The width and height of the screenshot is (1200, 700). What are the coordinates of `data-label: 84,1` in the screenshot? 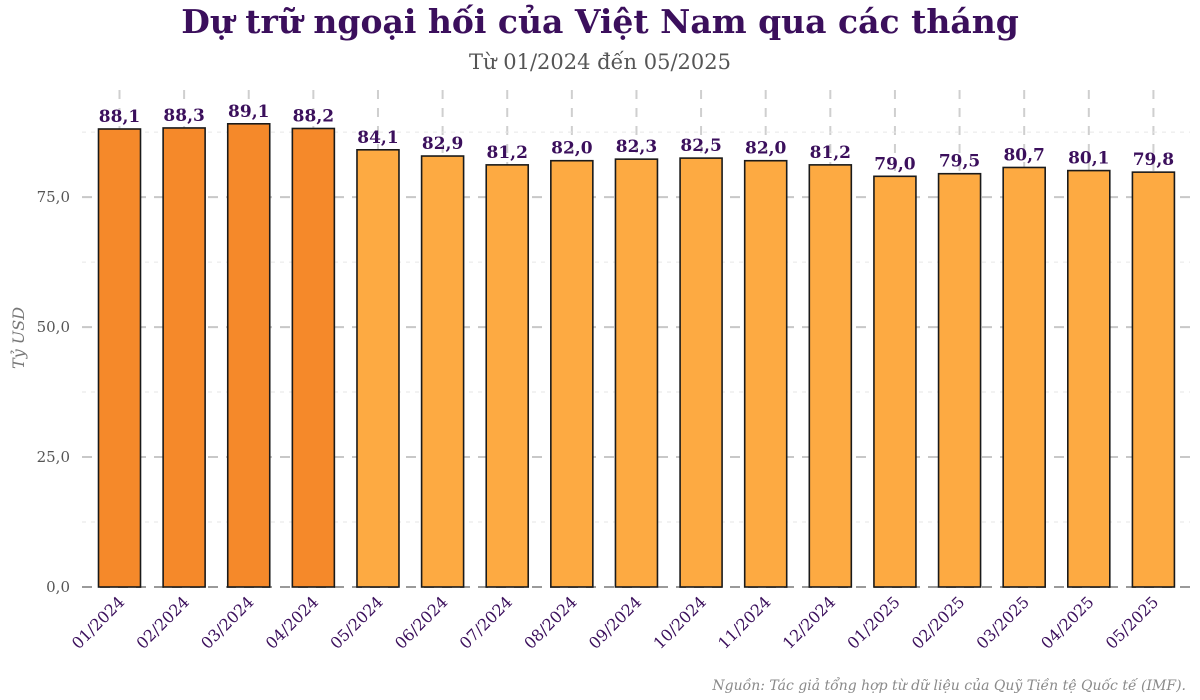 It's located at (377, 138).